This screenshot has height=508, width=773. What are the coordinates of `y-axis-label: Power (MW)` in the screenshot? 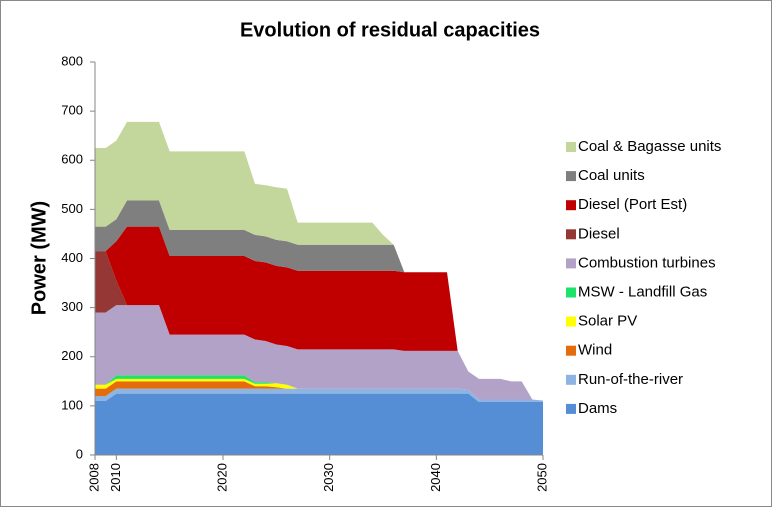 It's located at (39, 258).